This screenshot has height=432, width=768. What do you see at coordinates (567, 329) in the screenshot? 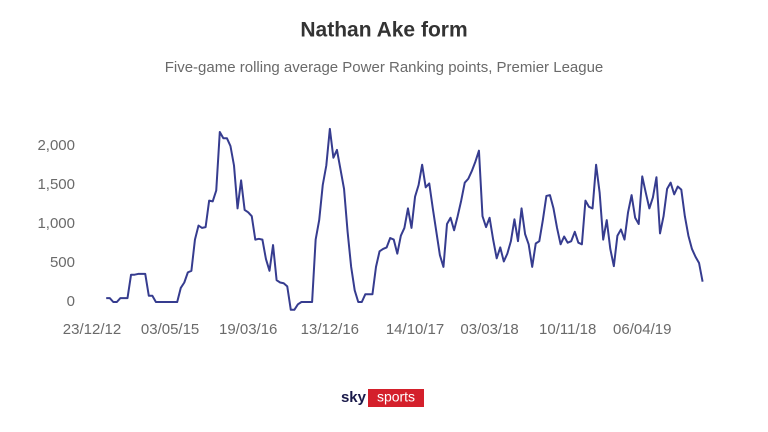
I see `x-tick-label: 10/11/18` at bounding box center [567, 329].